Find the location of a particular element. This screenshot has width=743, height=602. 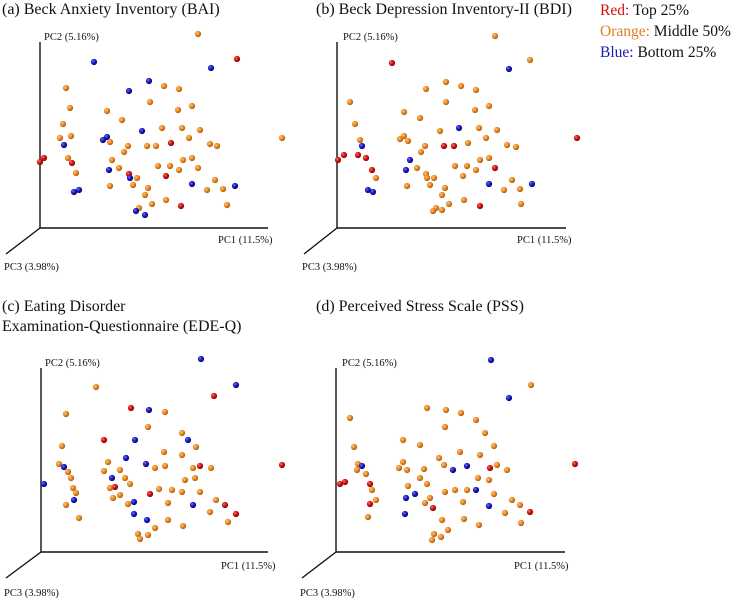

panel-c-title-line-1: (c) Eating Disorder is located at coordinates (64, 306).